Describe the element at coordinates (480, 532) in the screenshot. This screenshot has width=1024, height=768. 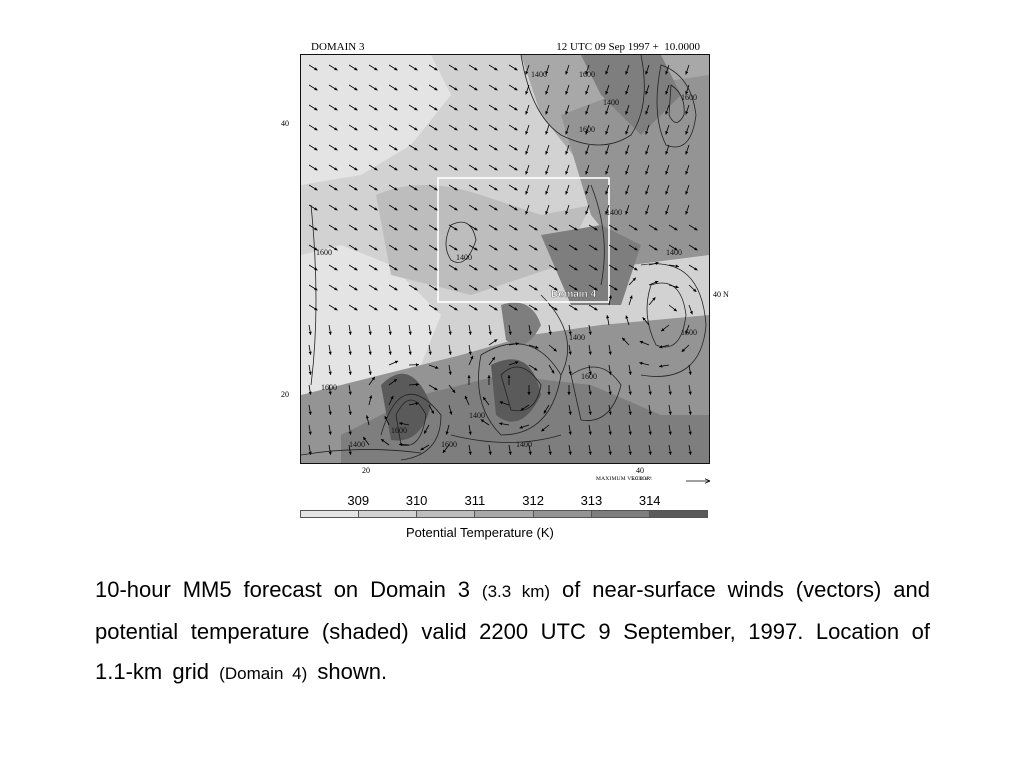
I see `colorbar-title: Potential Temperature (K)` at that location.